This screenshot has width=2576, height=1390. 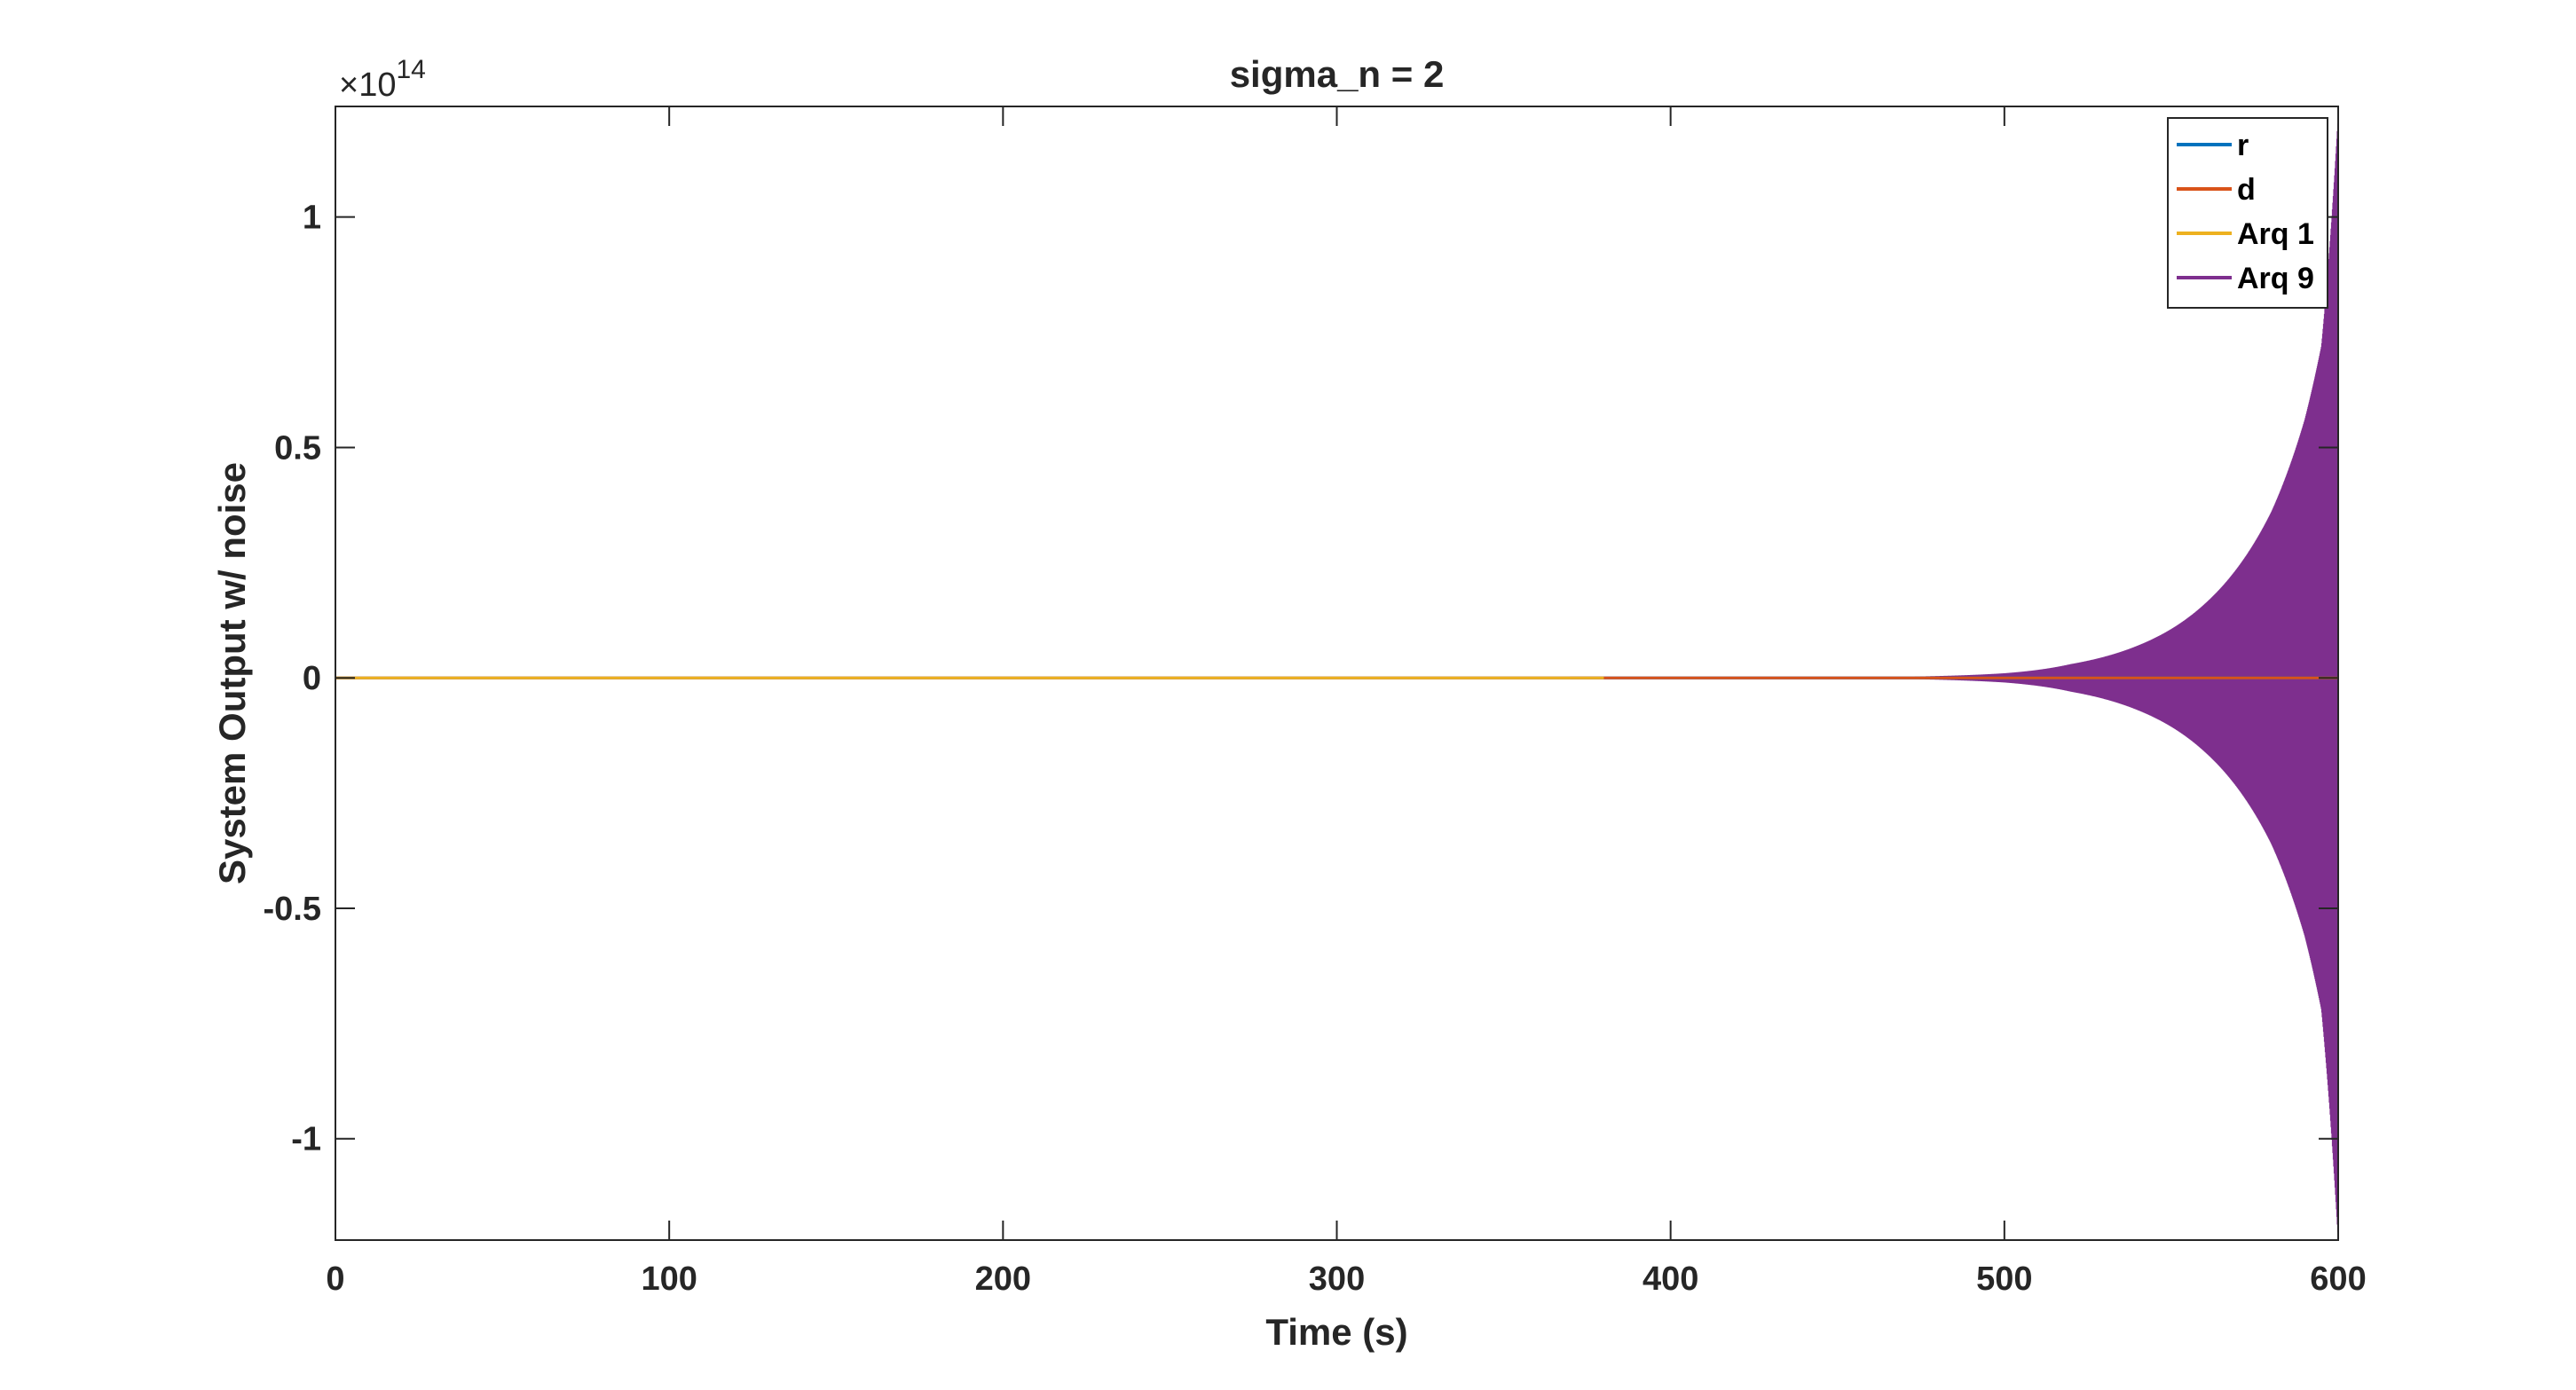 What do you see at coordinates (367, 85) in the screenshot?
I see `y-axis-exponent-base: ×10` at bounding box center [367, 85].